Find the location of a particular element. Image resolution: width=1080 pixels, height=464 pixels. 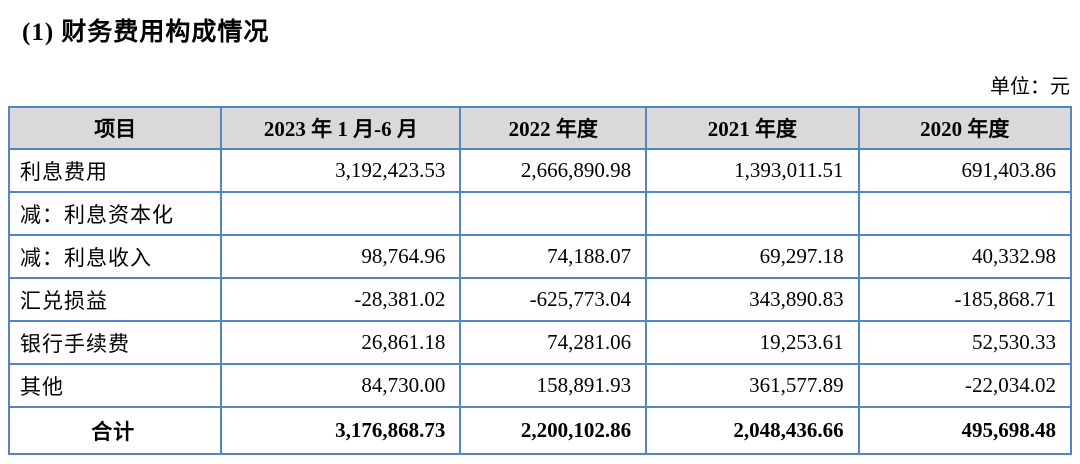

cell-value: 1,393,011.51 is located at coordinates (752, 170).